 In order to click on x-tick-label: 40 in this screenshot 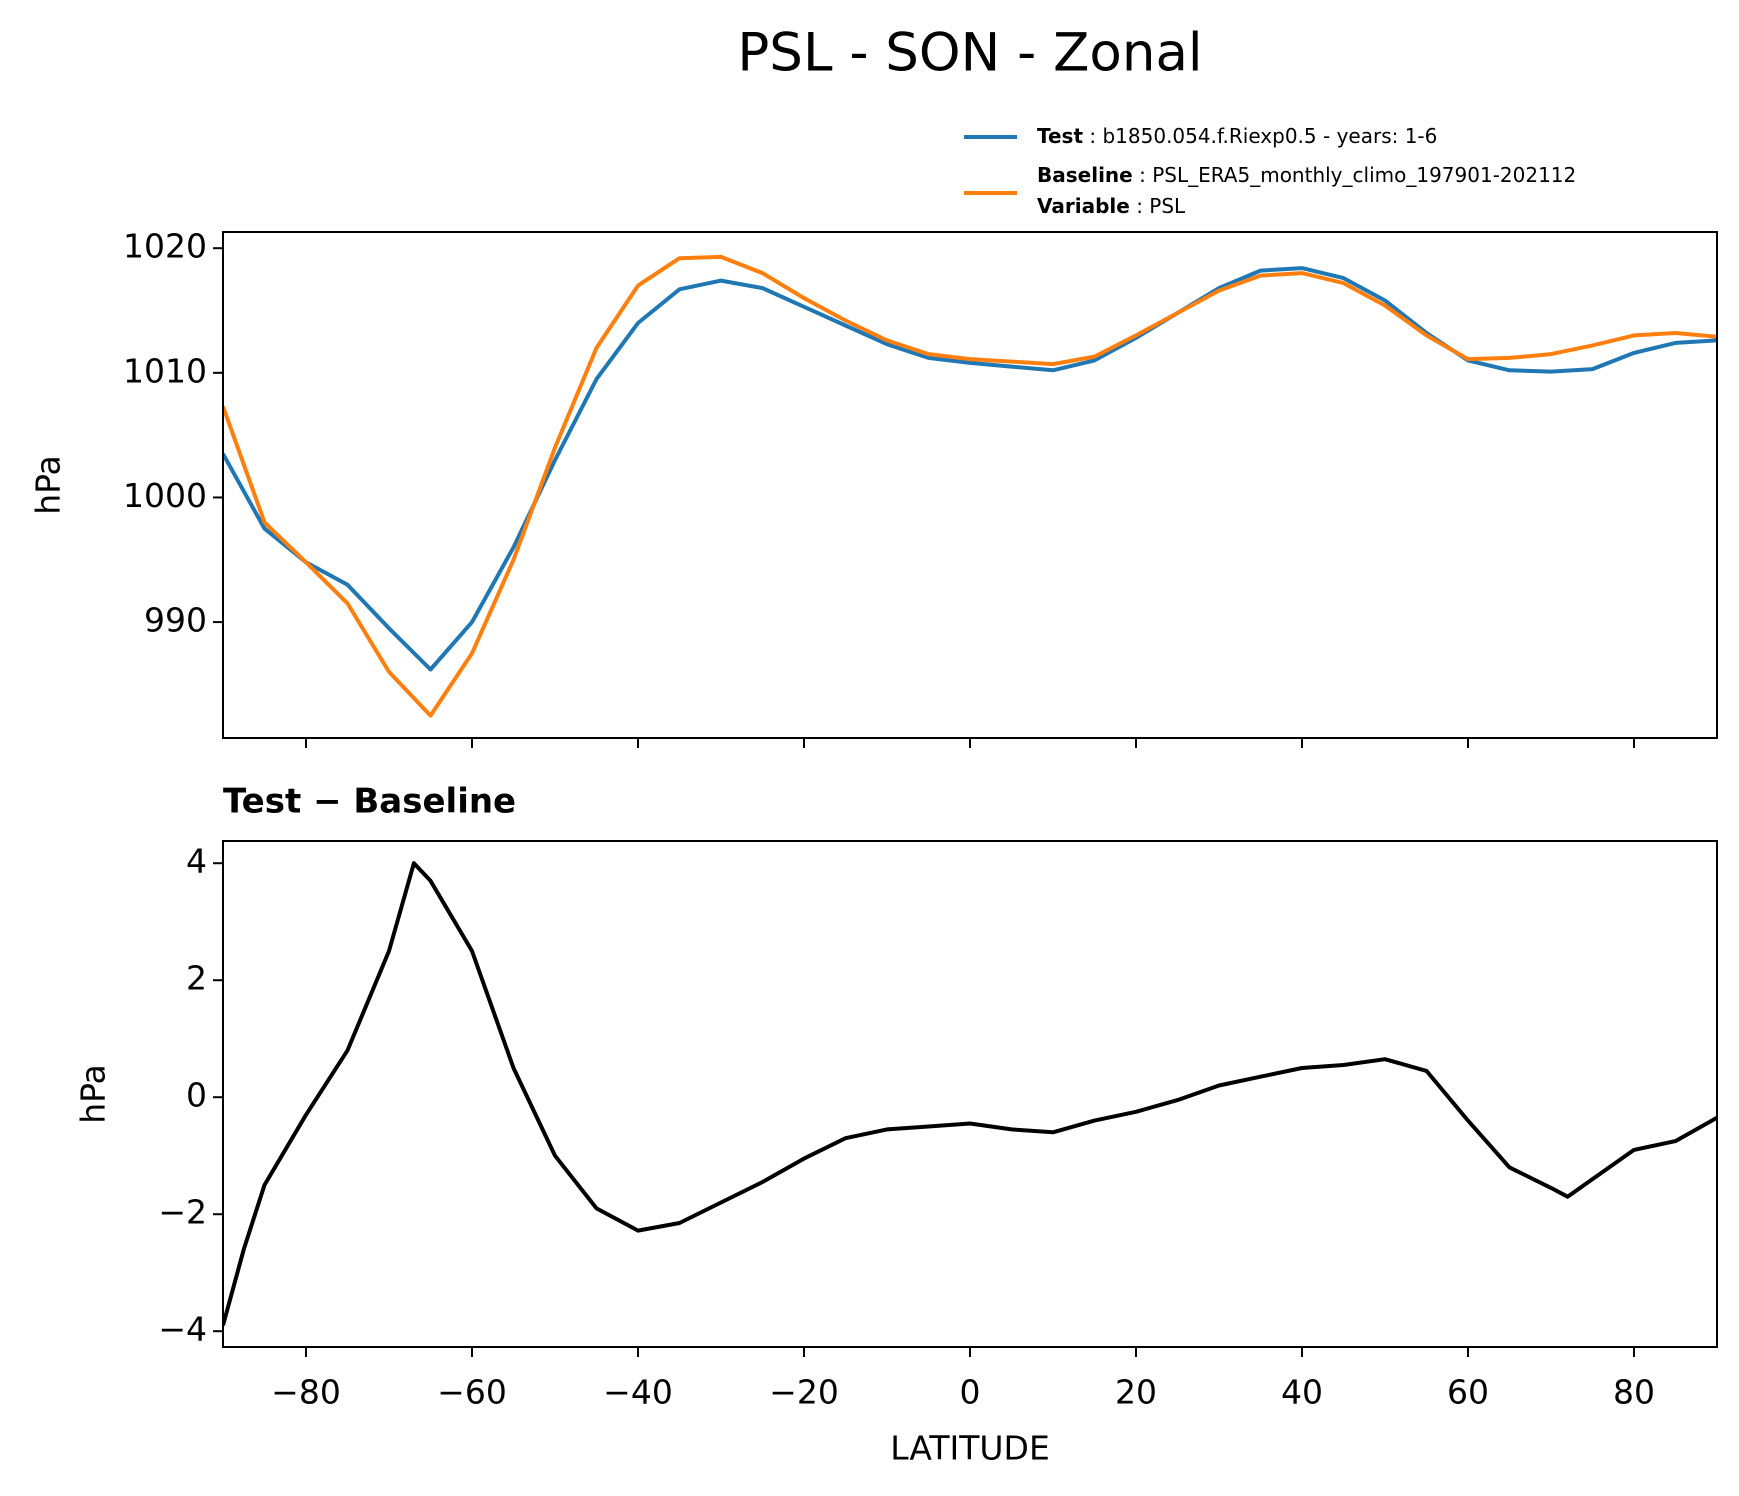, I will do `click(1302, 1392)`.